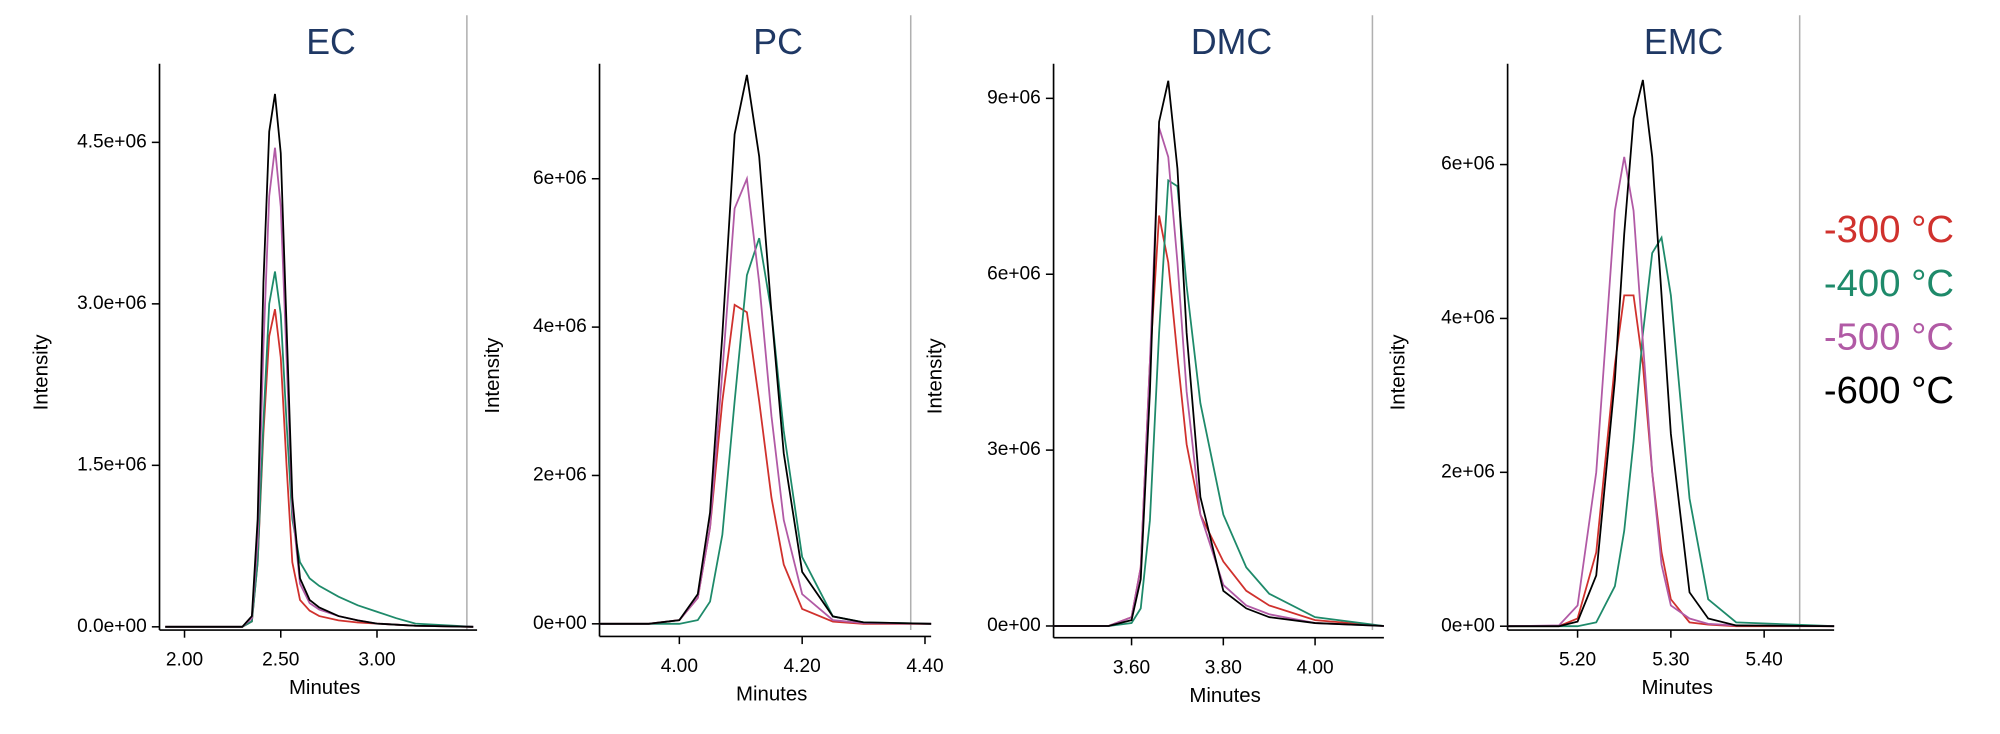 This screenshot has height=734, width=2000. Describe the element at coordinates (1889, 336) in the screenshot. I see `legend-entry: -500 °C` at that location.